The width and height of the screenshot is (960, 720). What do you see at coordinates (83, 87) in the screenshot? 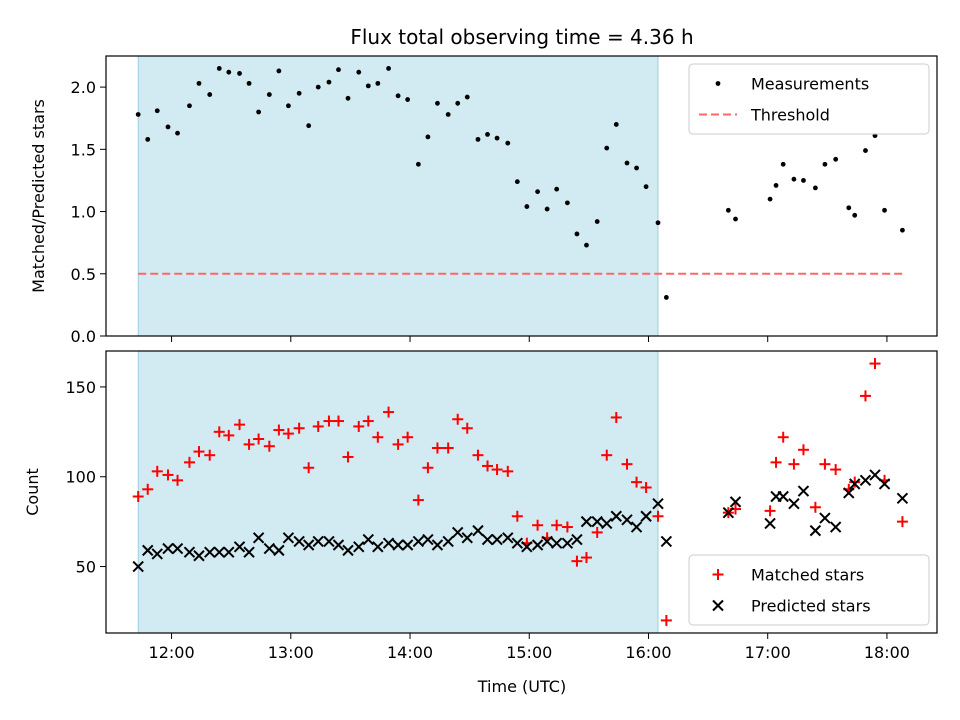
I see `y-tick-label: 2.0` at bounding box center [83, 87].